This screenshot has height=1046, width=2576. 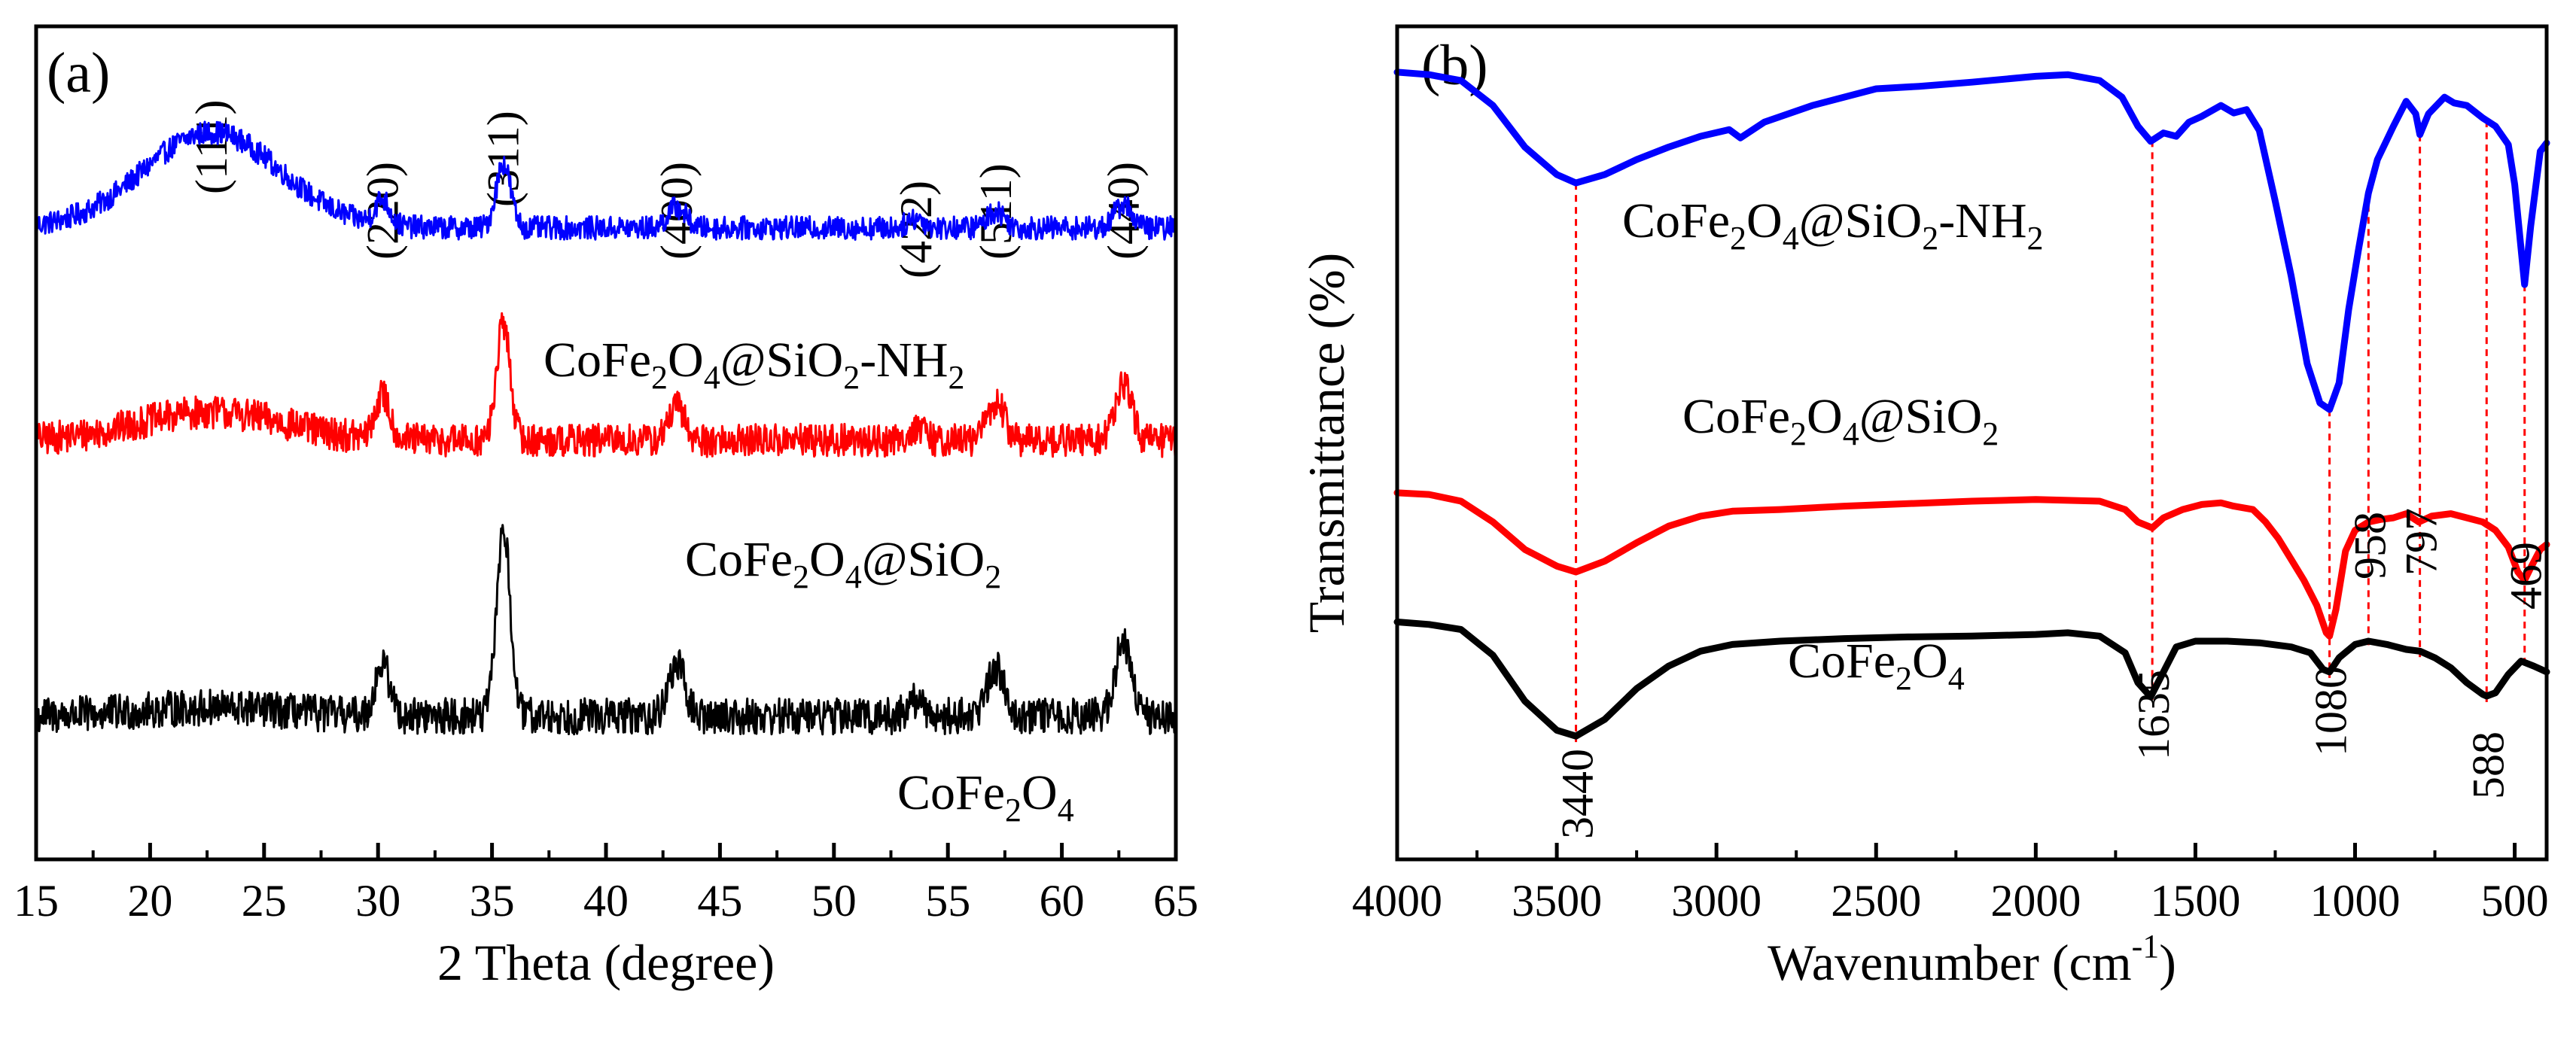 I want to click on panel-a-series-label: CoFe2O4@SiO2-NH2, so click(x=754, y=364).